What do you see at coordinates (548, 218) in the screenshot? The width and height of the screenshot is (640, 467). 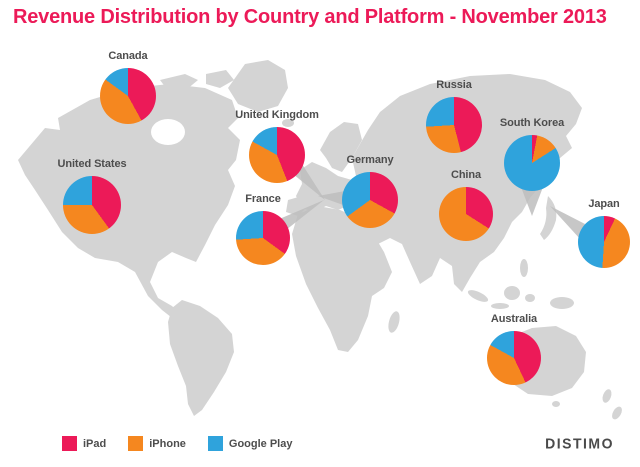 I see `japan-isles` at bounding box center [548, 218].